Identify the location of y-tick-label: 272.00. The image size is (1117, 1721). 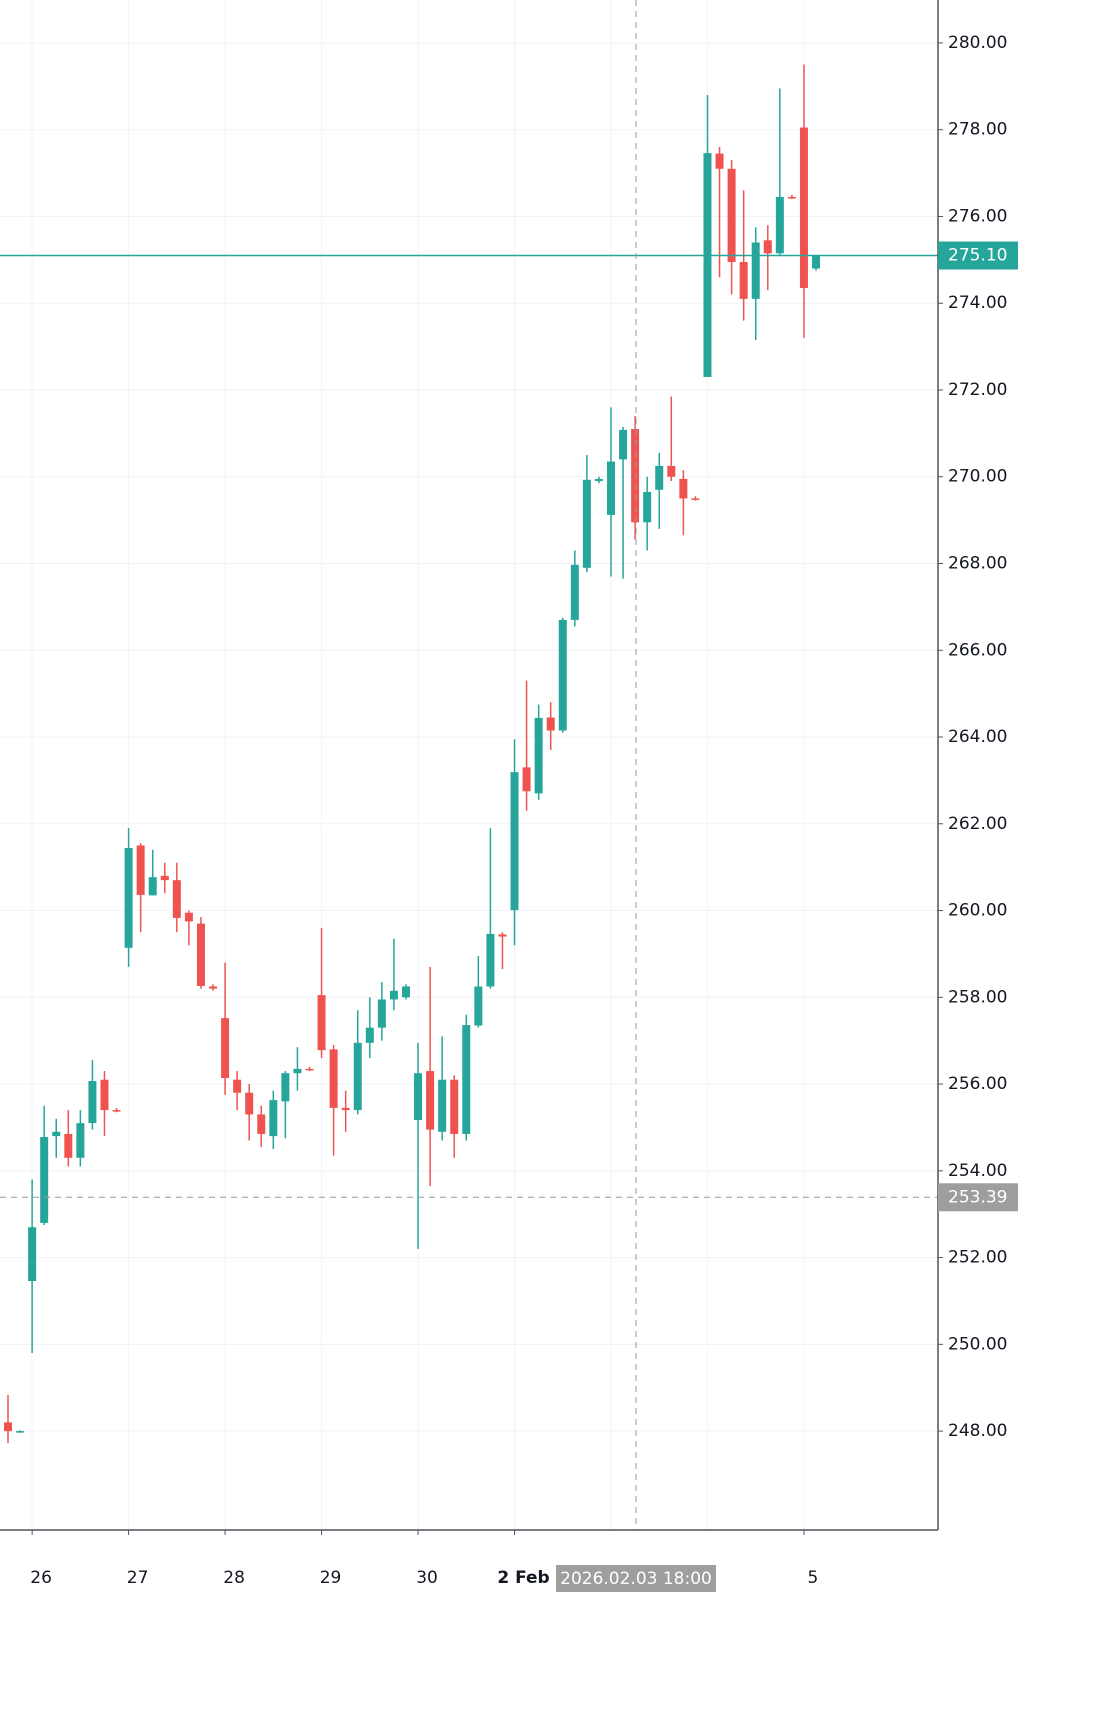
(977, 390).